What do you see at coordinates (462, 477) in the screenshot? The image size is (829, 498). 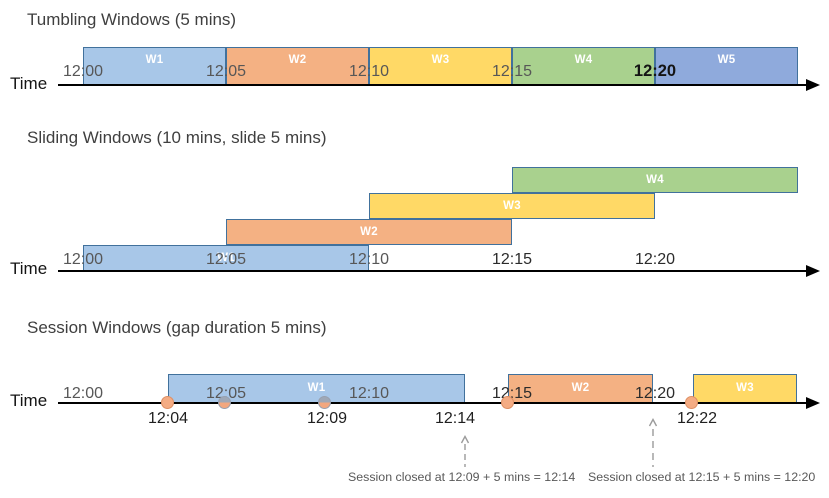 I see `session-close-annotation-1: Session closed at 12:09 + 5 mins = 12:14` at bounding box center [462, 477].